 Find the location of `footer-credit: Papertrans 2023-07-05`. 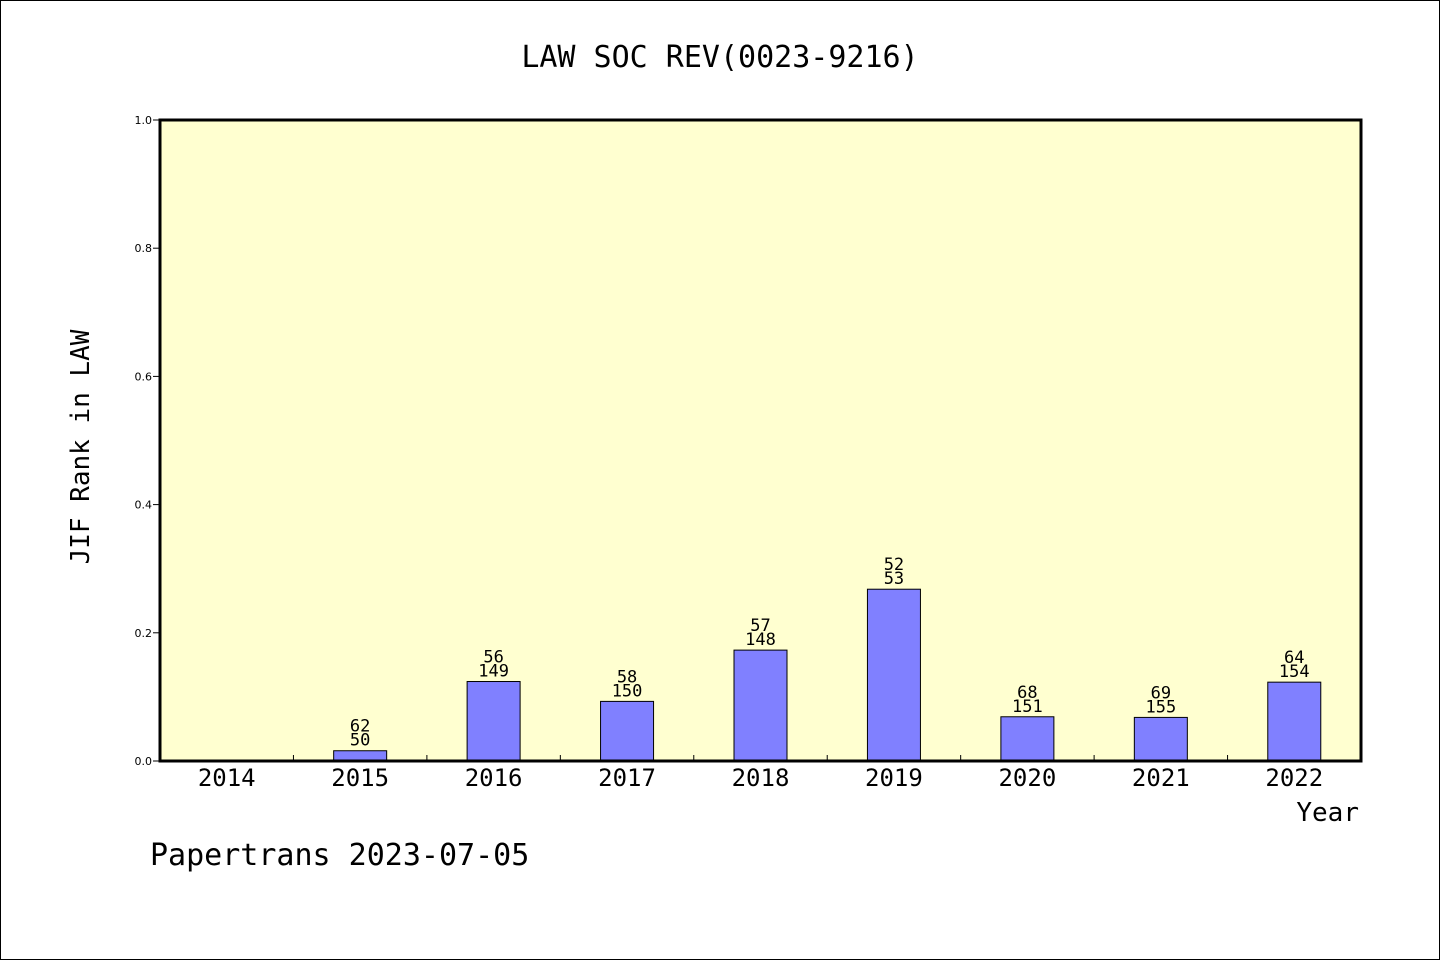

footer-credit: Papertrans 2023-07-05 is located at coordinates (339, 855).